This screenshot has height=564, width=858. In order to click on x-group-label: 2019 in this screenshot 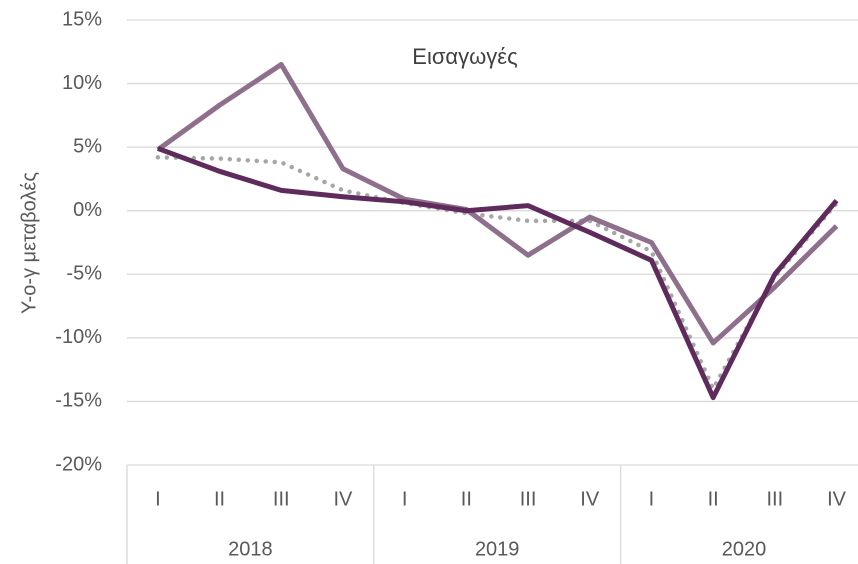, I will do `click(497, 549)`.